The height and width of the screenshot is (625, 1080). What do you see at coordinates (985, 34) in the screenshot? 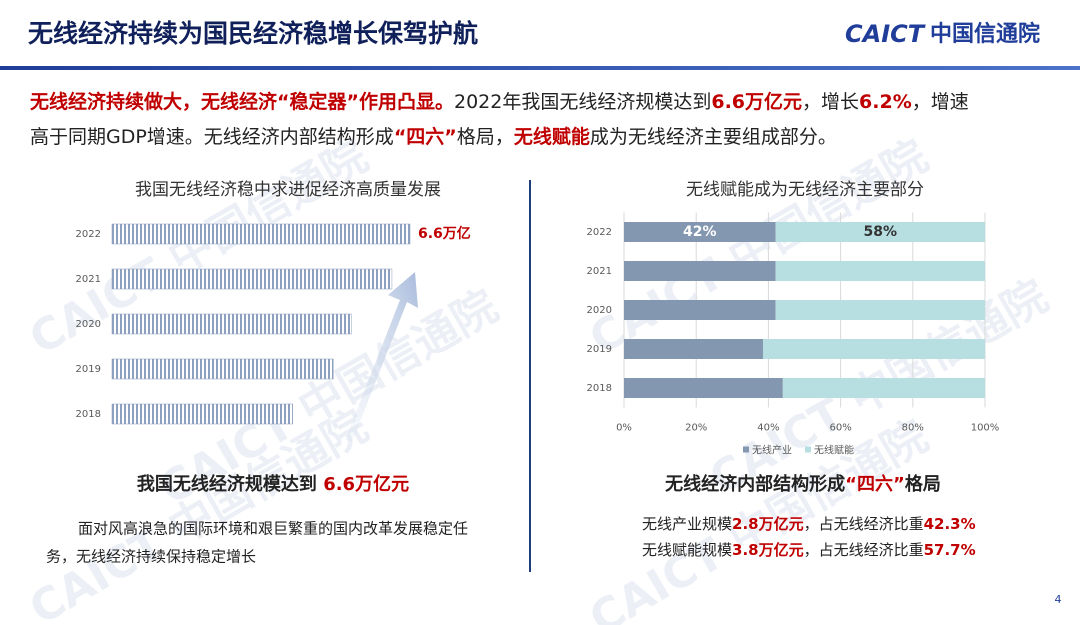
I see `logo-name: 中国信通院` at bounding box center [985, 34].